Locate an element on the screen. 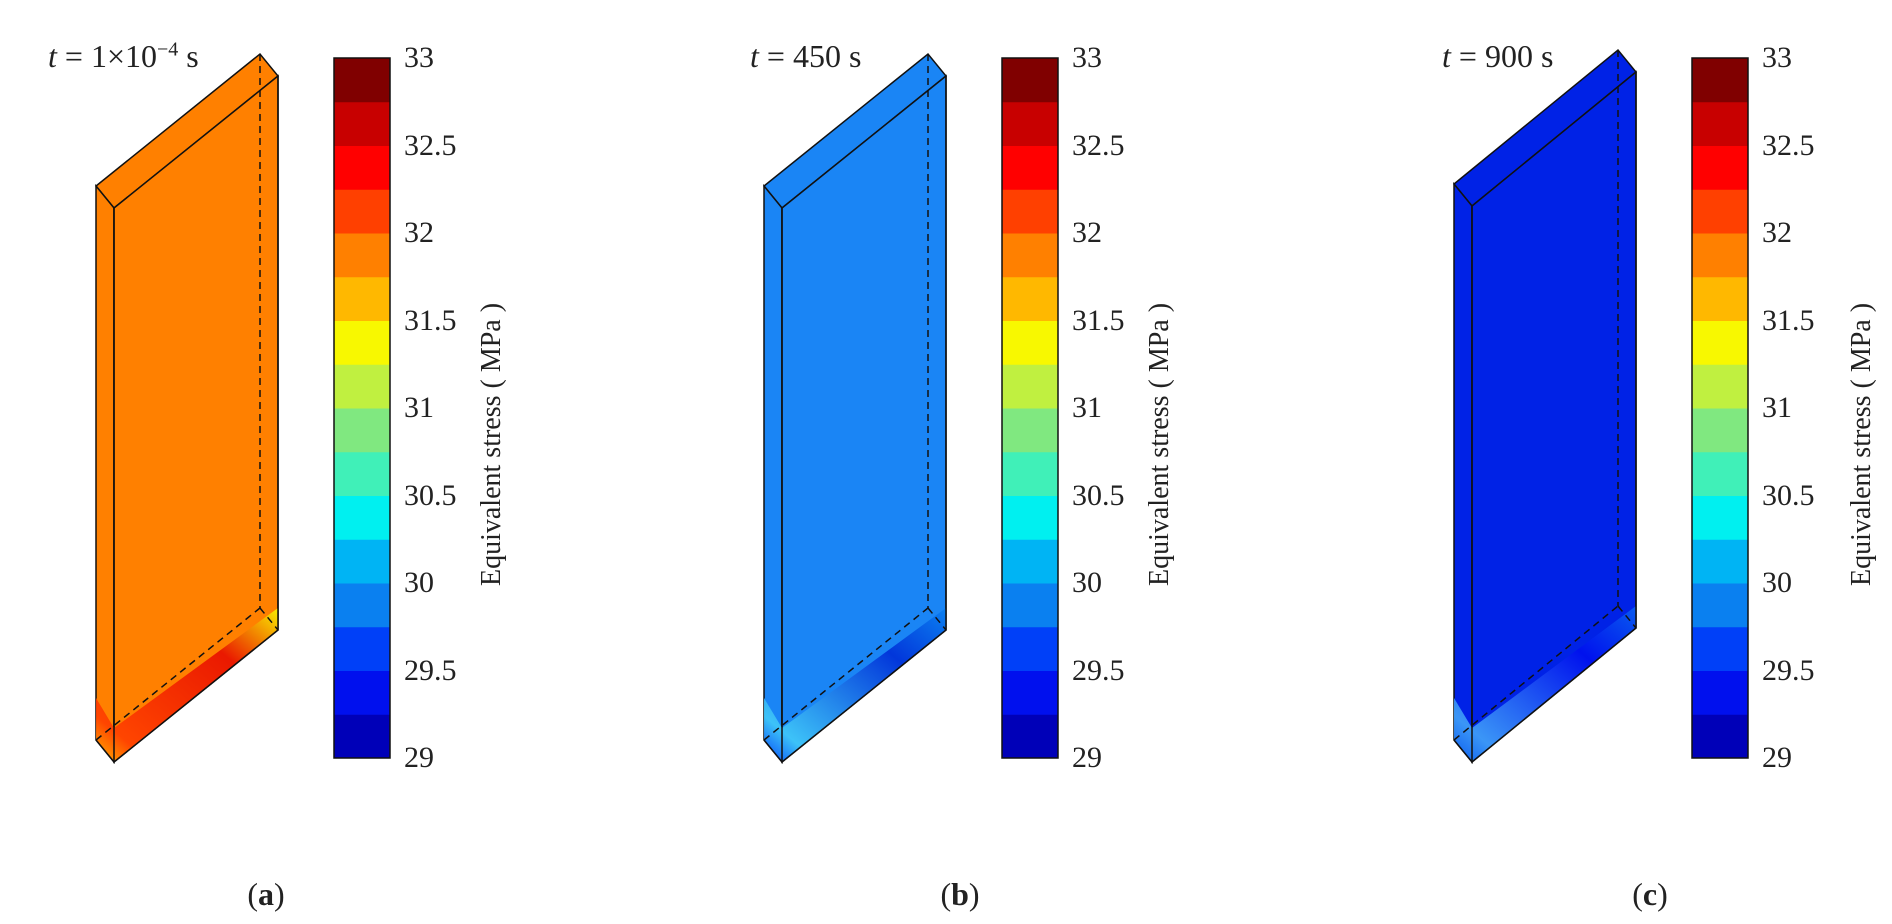 The width and height of the screenshot is (1892, 924). time-label: t = 1×10−4 s is located at coordinates (123, 56).